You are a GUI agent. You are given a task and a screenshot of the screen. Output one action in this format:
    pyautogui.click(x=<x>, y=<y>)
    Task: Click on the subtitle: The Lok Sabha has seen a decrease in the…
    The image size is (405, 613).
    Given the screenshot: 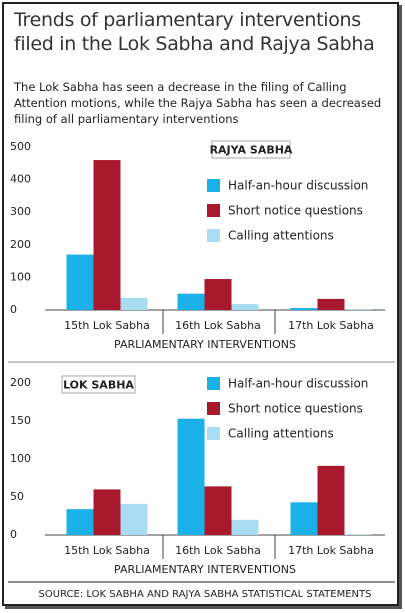 What is the action you would take?
    pyautogui.click(x=198, y=103)
    